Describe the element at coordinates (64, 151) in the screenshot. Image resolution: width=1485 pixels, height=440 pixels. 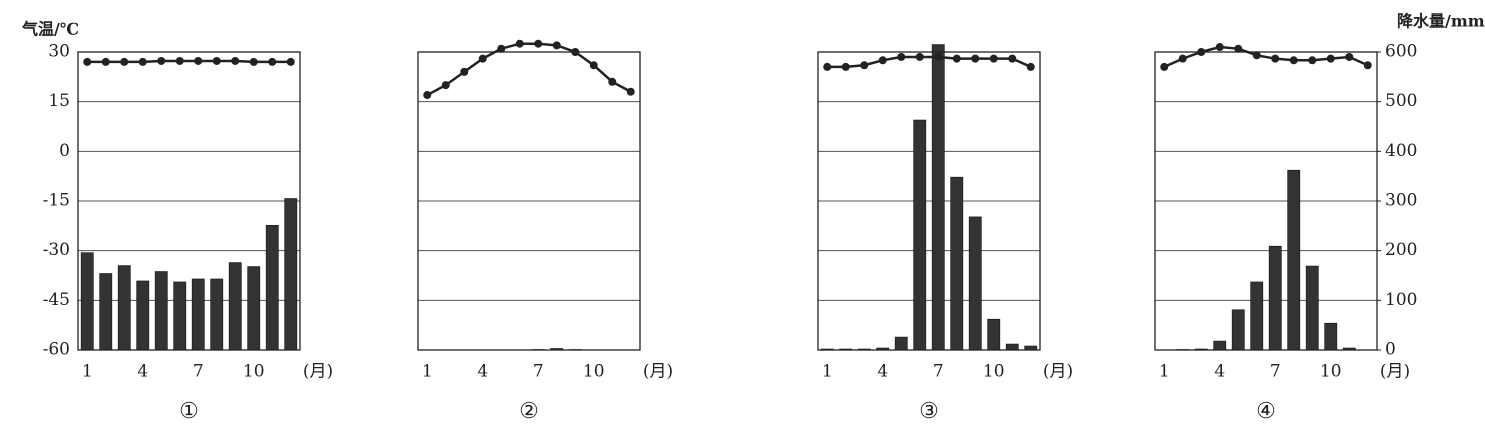
I see `y-tick-label: 0` at that location.